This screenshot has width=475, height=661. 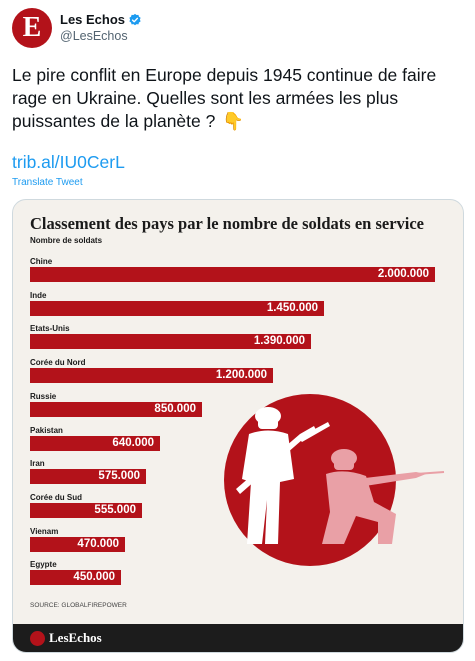 I want to click on soldiers-illustration, so click(x=334, y=480).